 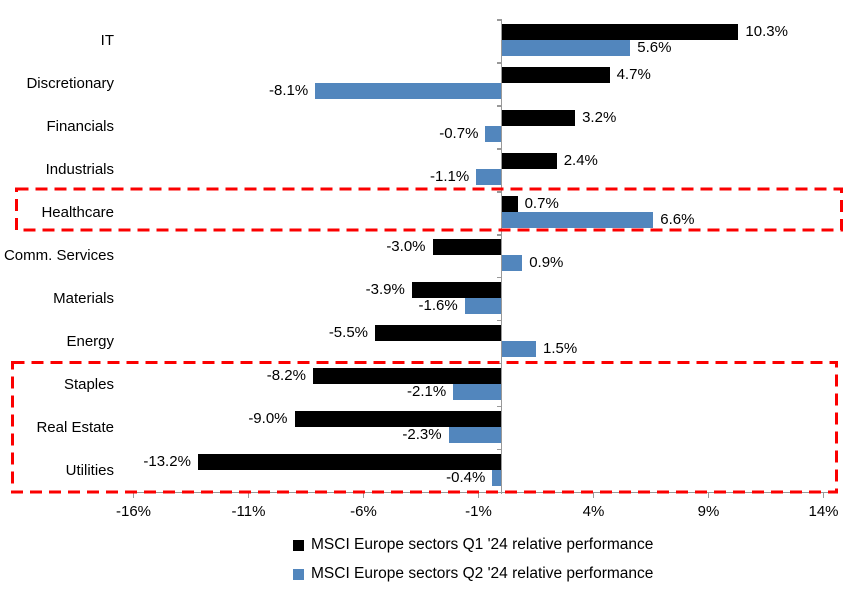 I want to click on value-label: 2.4%, so click(x=580, y=160).